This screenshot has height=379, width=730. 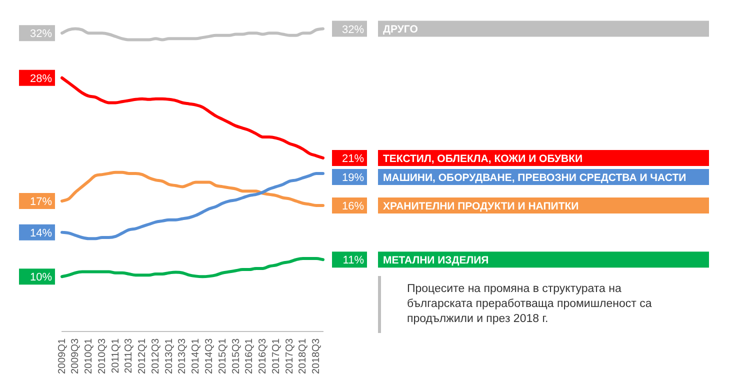 What do you see at coordinates (236, 356) in the screenshot?
I see `x-tick-label: 2015Q3` at bounding box center [236, 356].